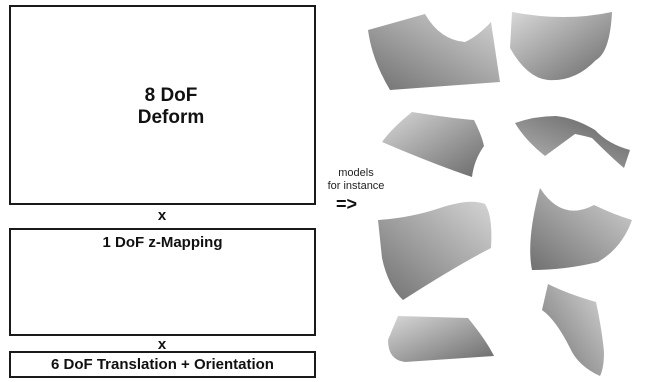 This screenshot has height=382, width=652. I want to click on deform-title: 8 DoF Deform, so click(171, 107).